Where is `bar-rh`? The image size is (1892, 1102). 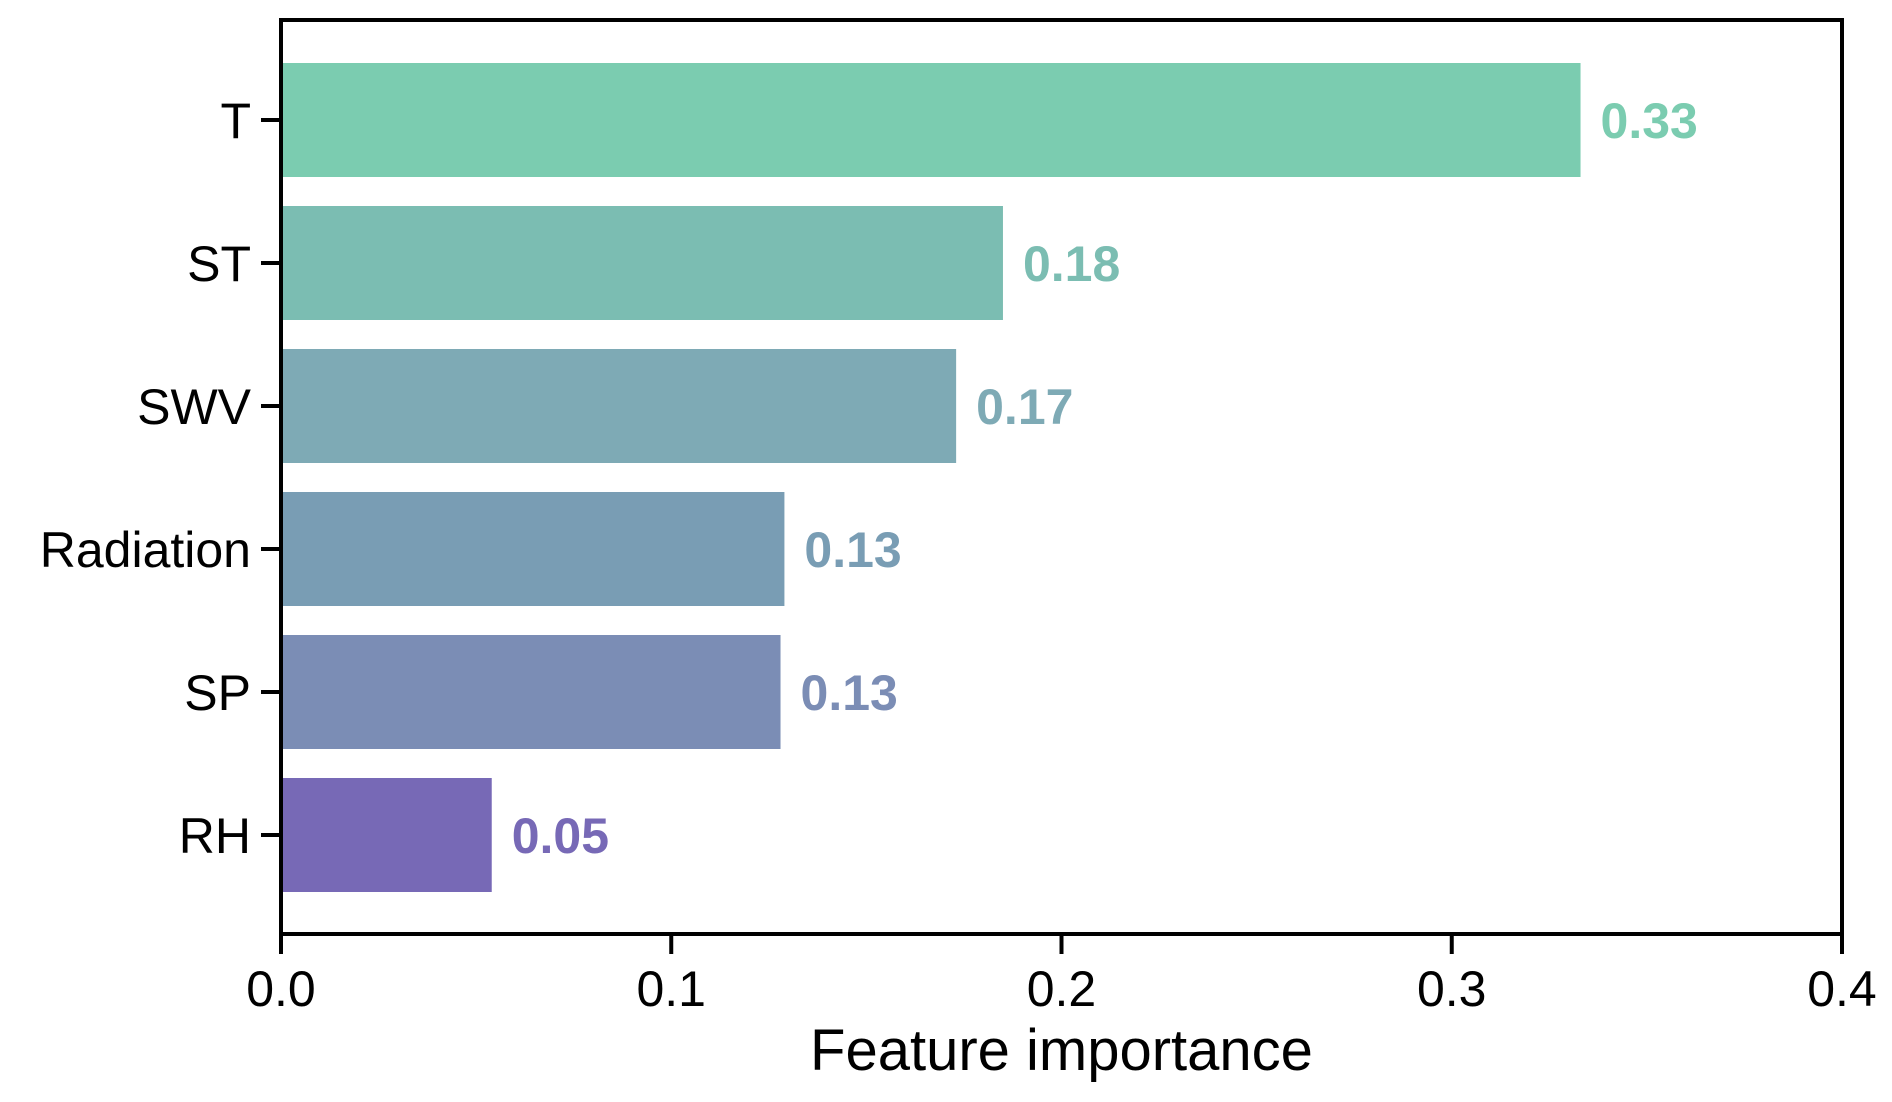
bar-rh is located at coordinates (386, 835).